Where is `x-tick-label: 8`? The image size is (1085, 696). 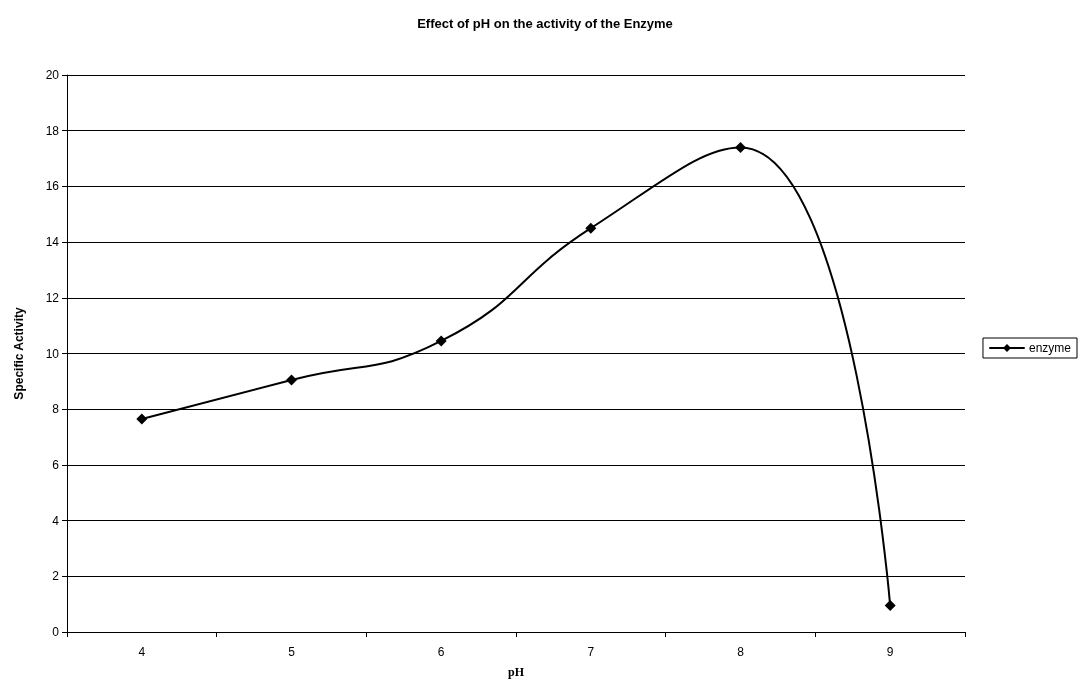 x-tick-label: 8 is located at coordinates (741, 652).